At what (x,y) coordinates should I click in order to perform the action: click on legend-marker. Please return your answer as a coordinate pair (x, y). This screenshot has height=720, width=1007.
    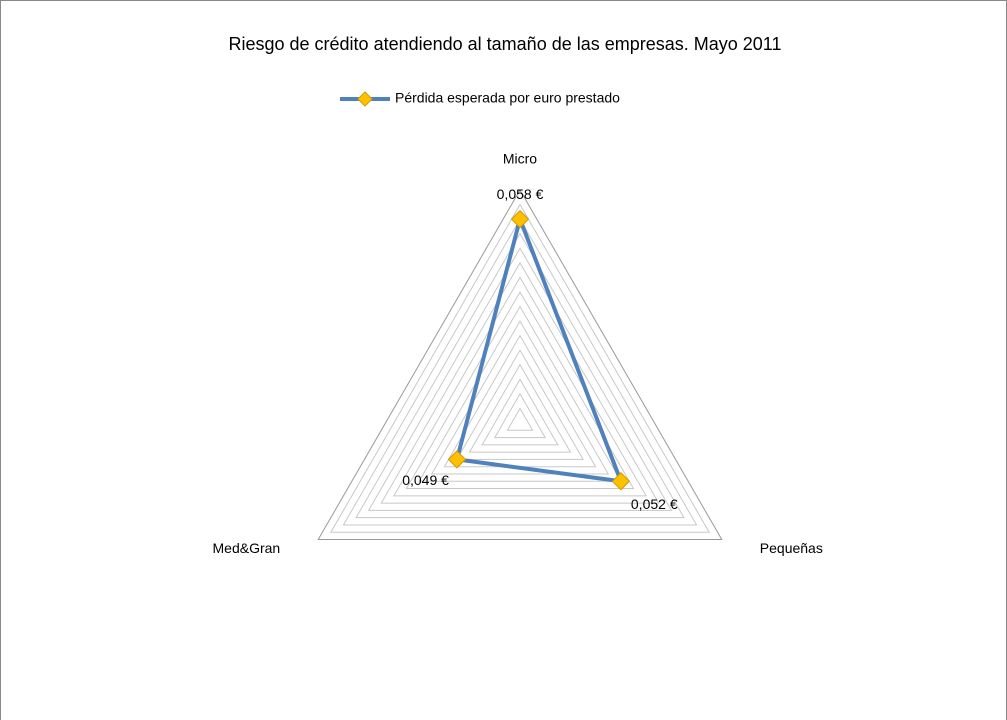
    Looking at the image, I should click on (365, 99).